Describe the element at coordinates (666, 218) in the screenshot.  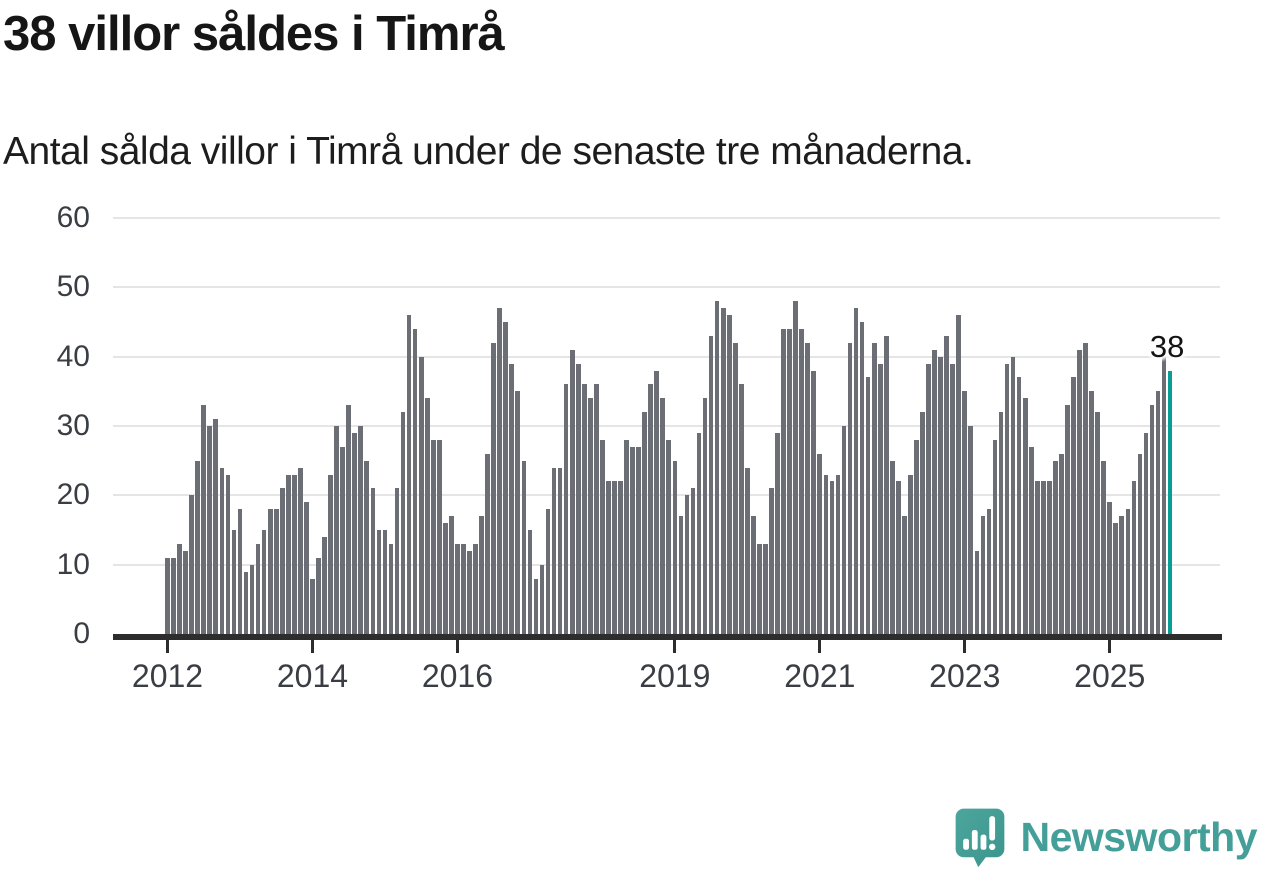
I see `gridline-y60` at that location.